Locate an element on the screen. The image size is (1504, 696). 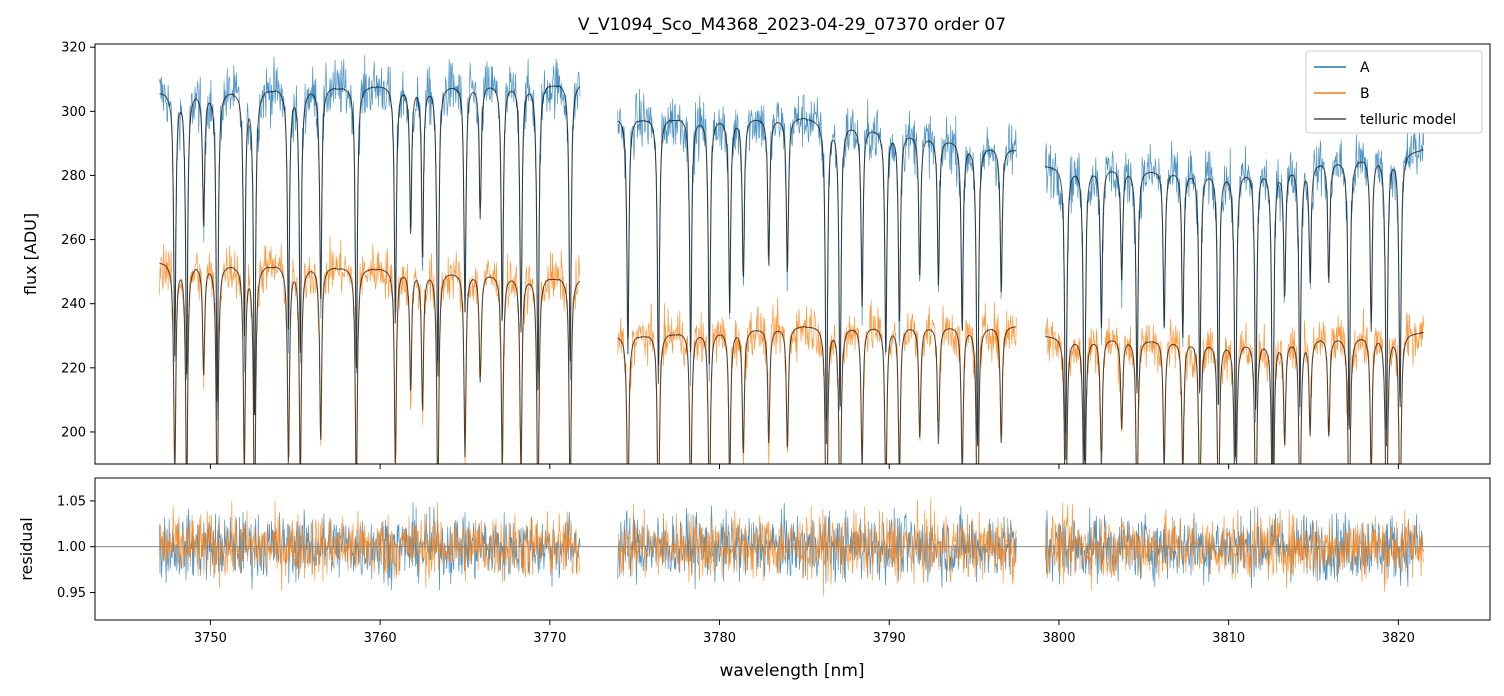
residual-x-tick-label: 3790 is located at coordinates (889, 638).